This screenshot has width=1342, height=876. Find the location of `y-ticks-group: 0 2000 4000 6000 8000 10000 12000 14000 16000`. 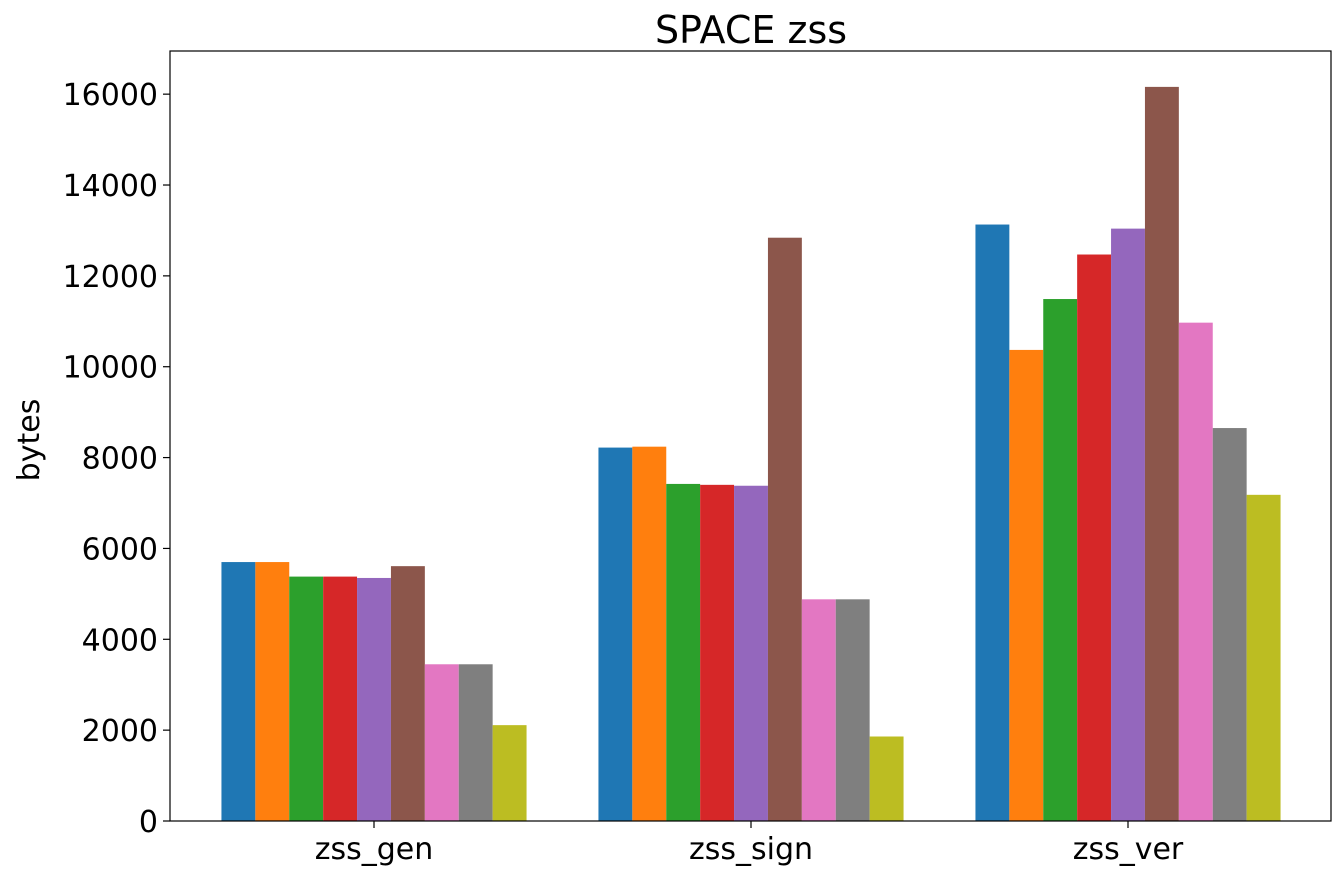

y-ticks-group: 0 2000 4000 6000 8000 10000 12000 14000 16000 is located at coordinates (116, 459).